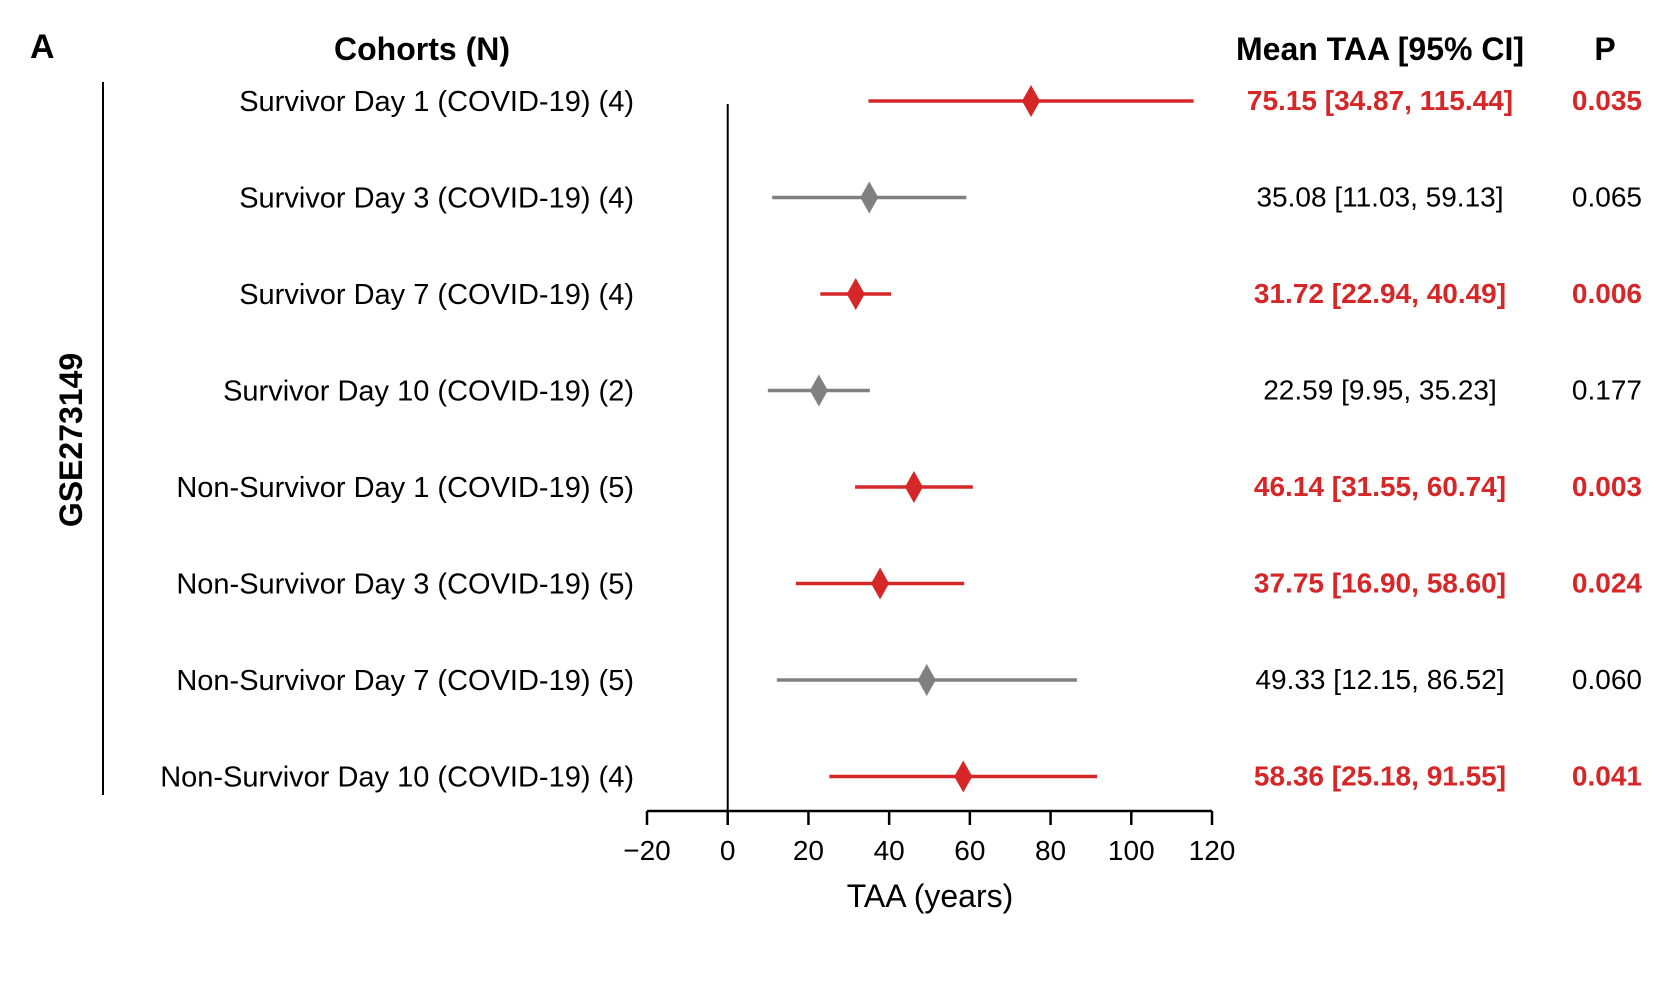  I want to click on x-tick-label: 20, so click(808, 850).